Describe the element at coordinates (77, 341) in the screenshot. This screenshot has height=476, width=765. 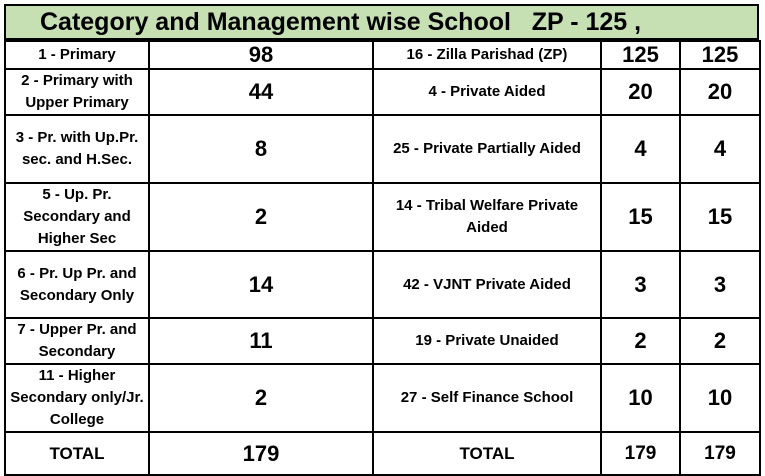
I see `category-cell: 7 - Upper Pr. and Secondary` at that location.